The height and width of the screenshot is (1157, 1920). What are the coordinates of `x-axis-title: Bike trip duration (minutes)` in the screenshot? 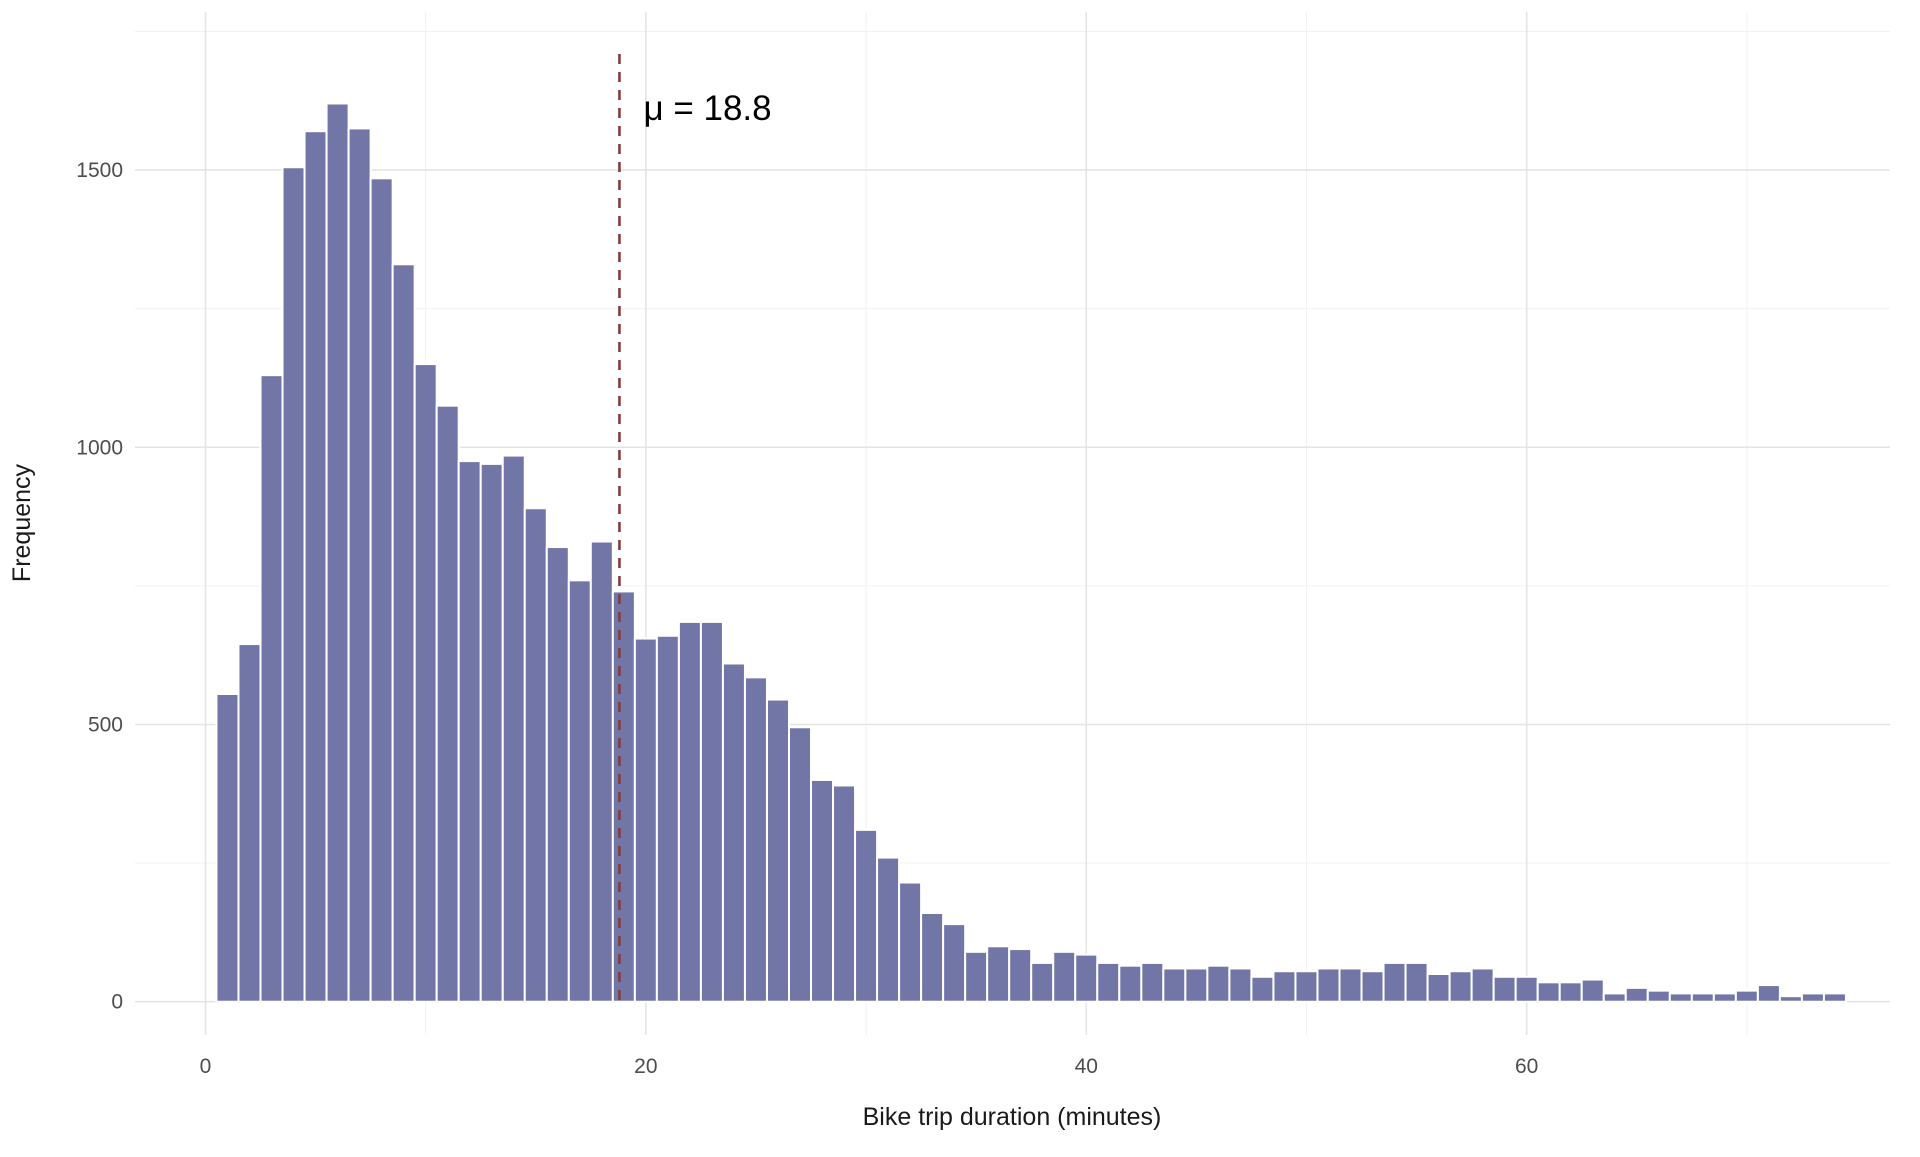 It's located at (1012, 1117).